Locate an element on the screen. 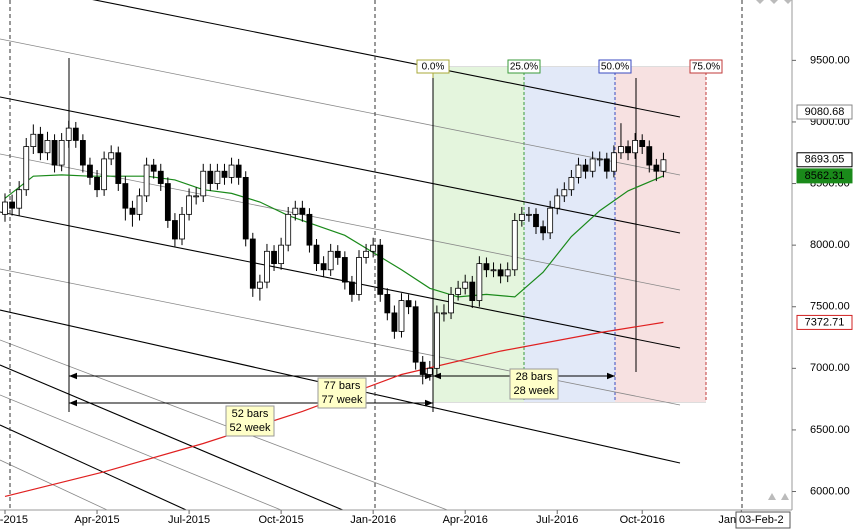 The width and height of the screenshot is (857, 531). scroll-icons is located at coordinates (774, 250).